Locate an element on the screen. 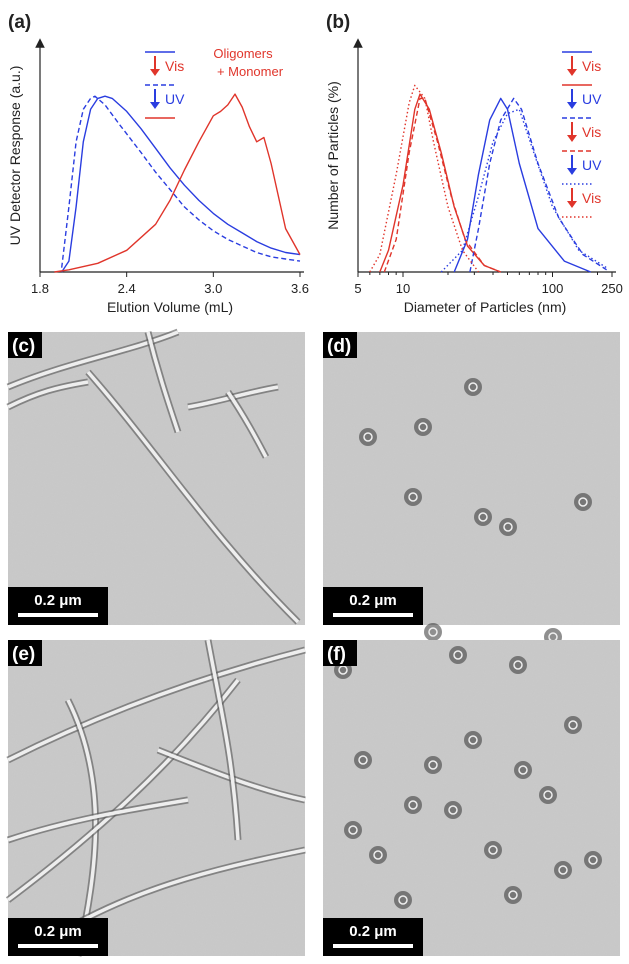 The width and height of the screenshot is (629, 964). micrograph: (c) 0.2 μm is located at coordinates (155, 476).